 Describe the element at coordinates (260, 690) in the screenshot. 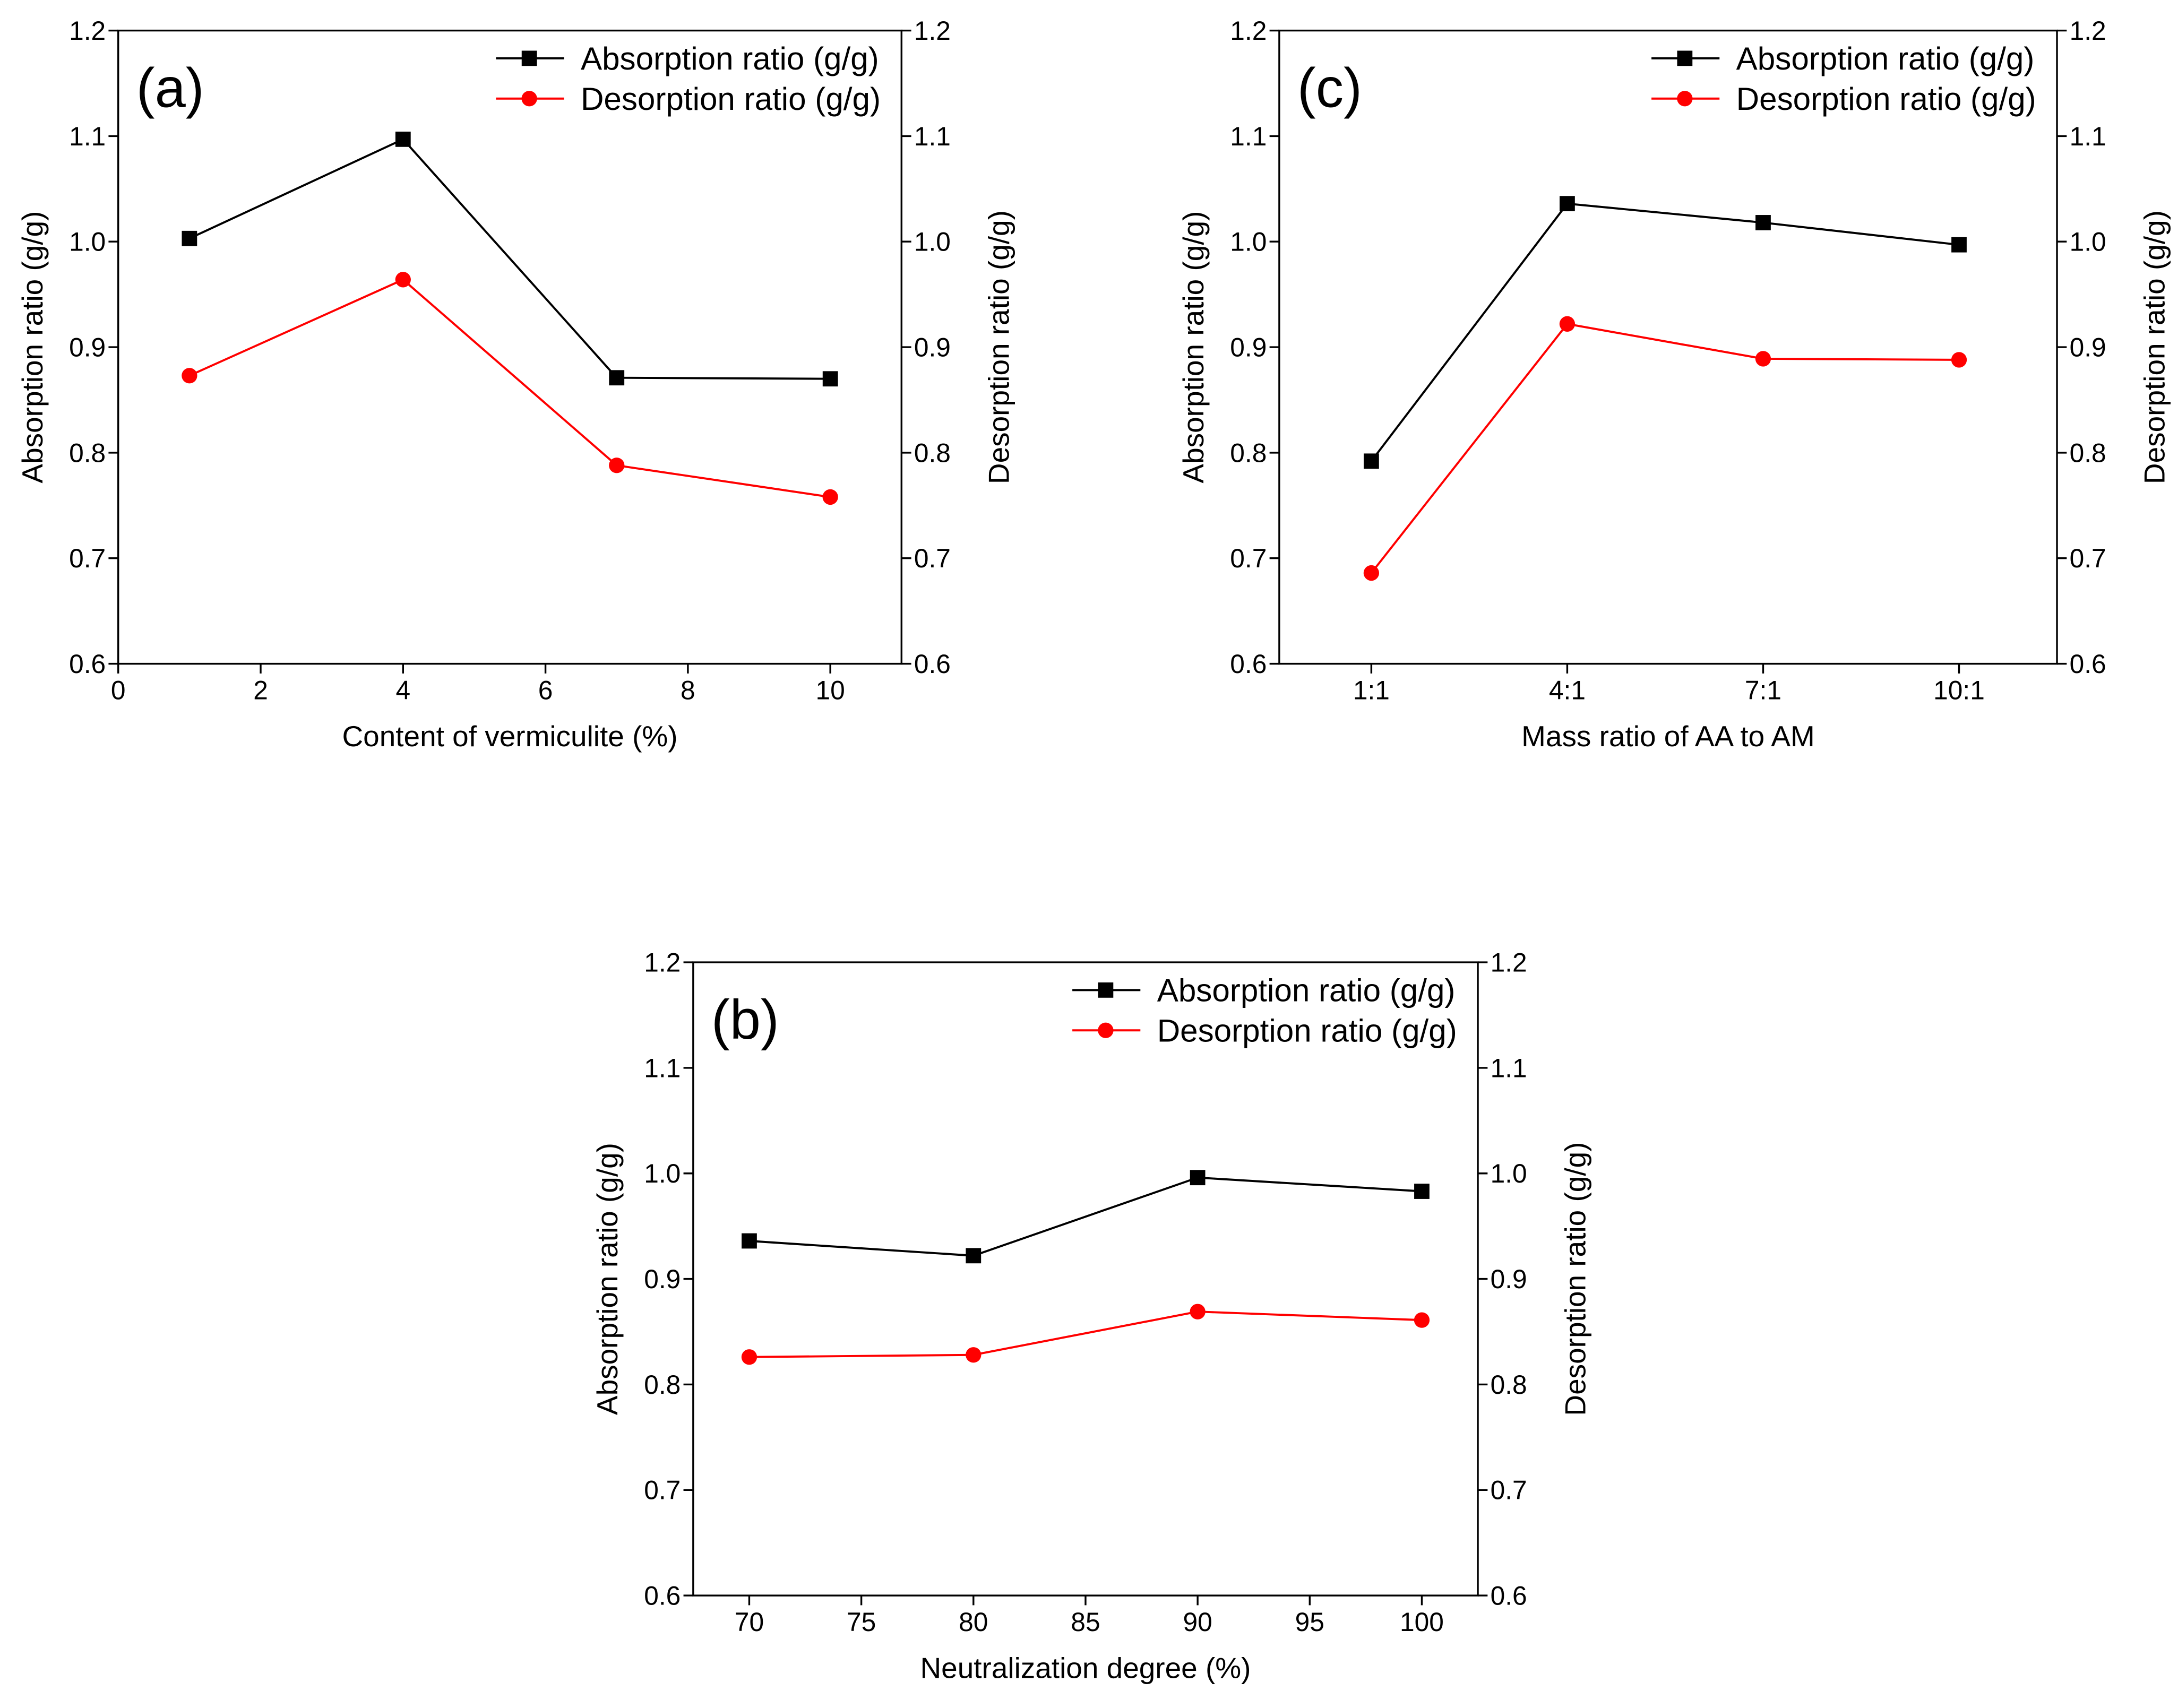

I see `x-tick-label: 2` at that location.